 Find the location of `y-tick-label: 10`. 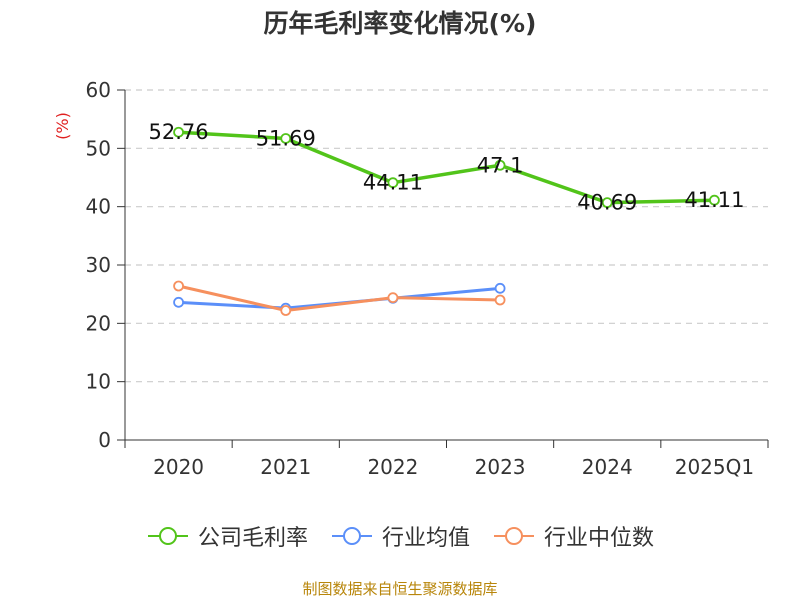

y-tick-label: 10 is located at coordinates (98, 382).